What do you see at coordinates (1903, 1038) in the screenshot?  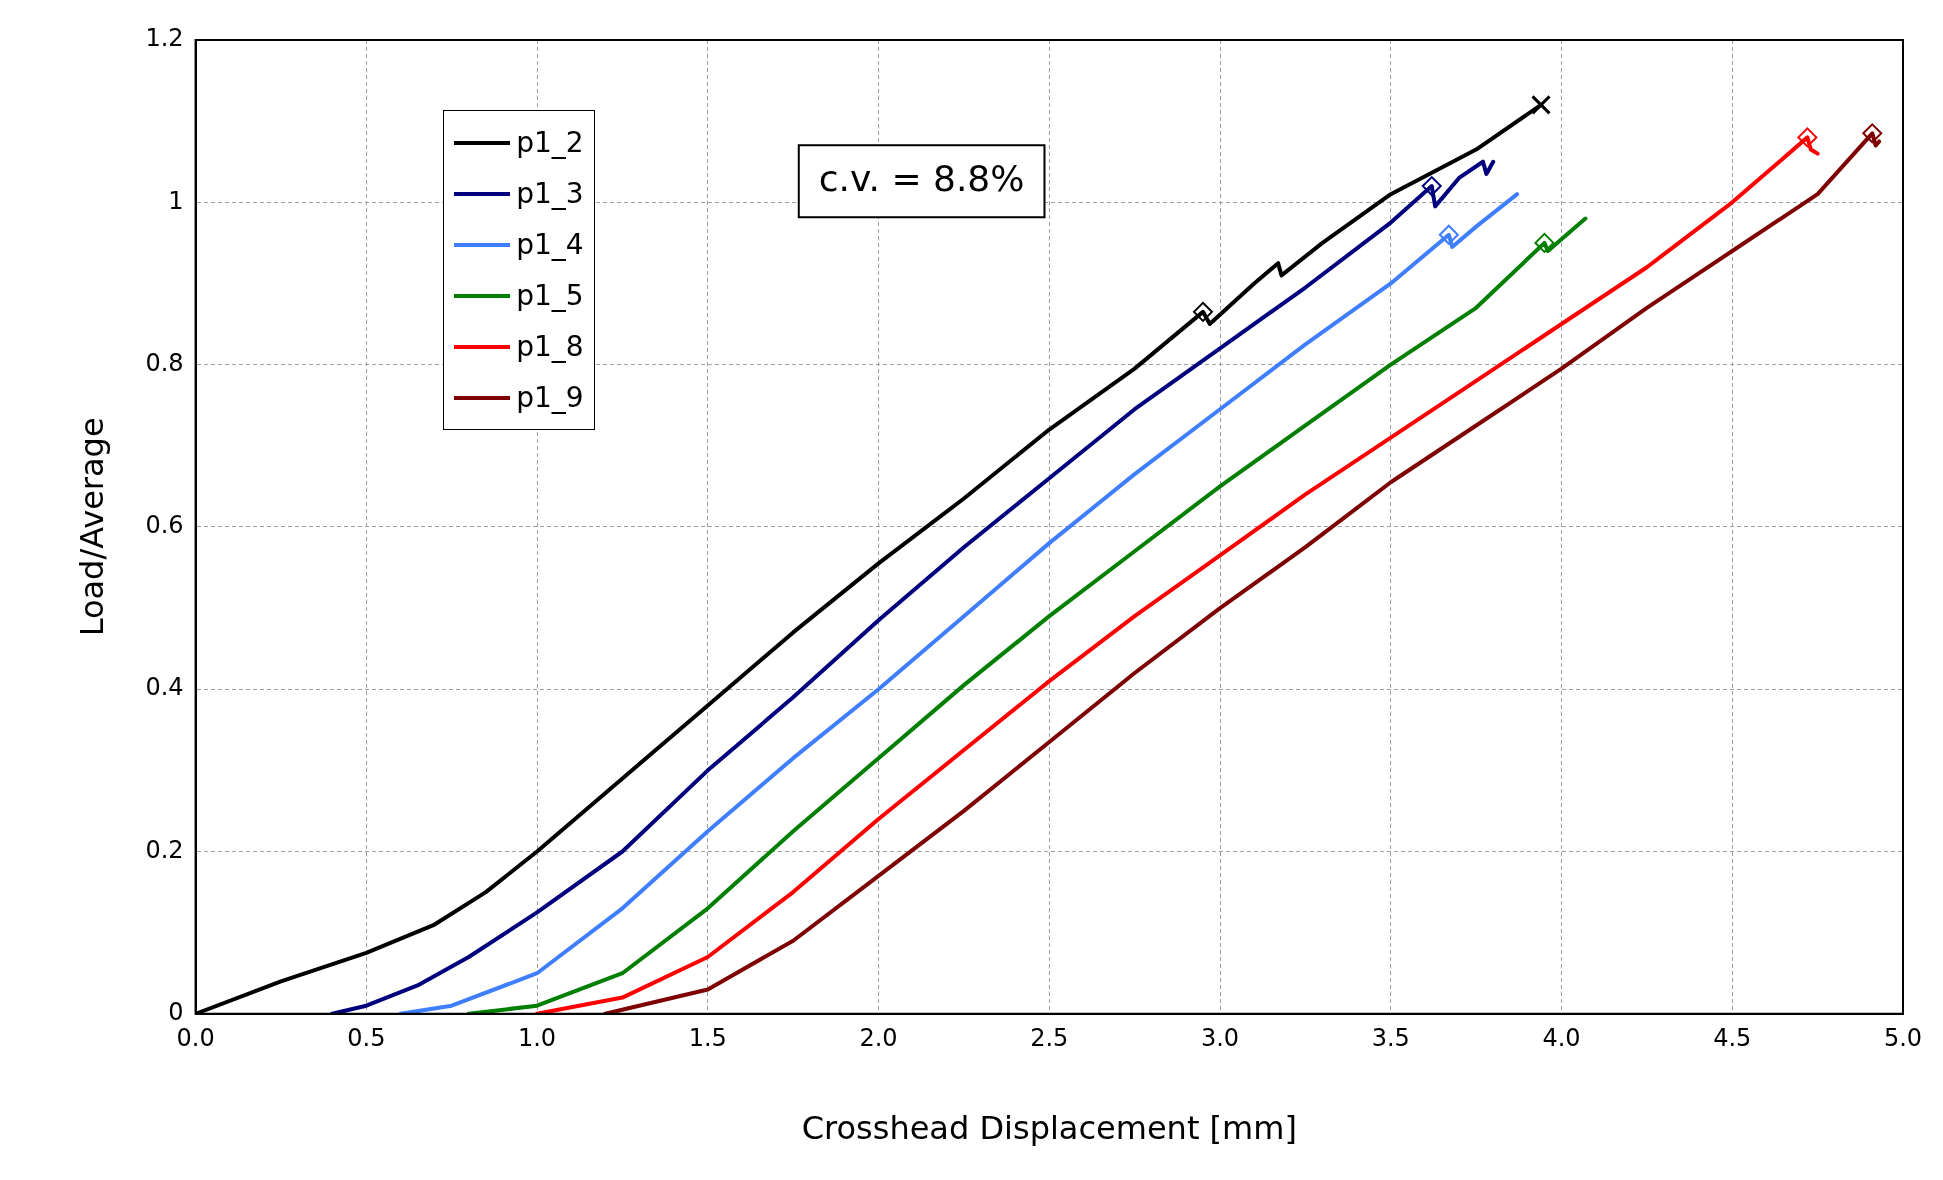 I see `x-tick-label: 5.0` at bounding box center [1903, 1038].